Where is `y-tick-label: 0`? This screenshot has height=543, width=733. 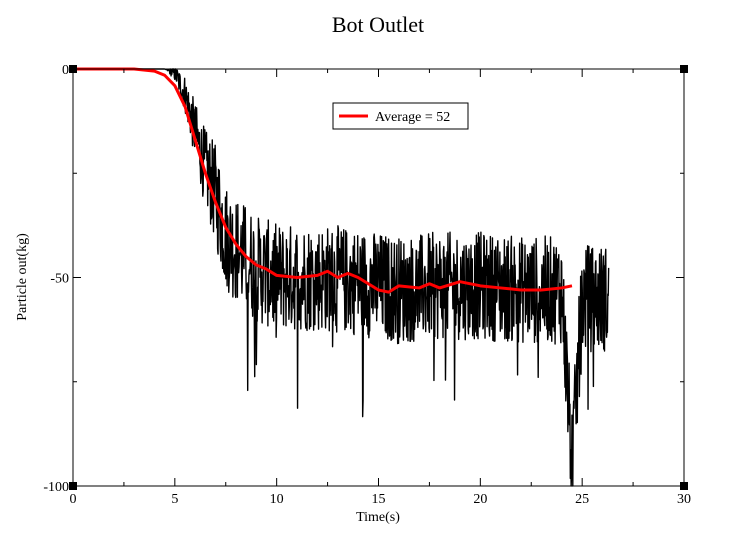 y-tick-label: 0 is located at coordinates (65, 70).